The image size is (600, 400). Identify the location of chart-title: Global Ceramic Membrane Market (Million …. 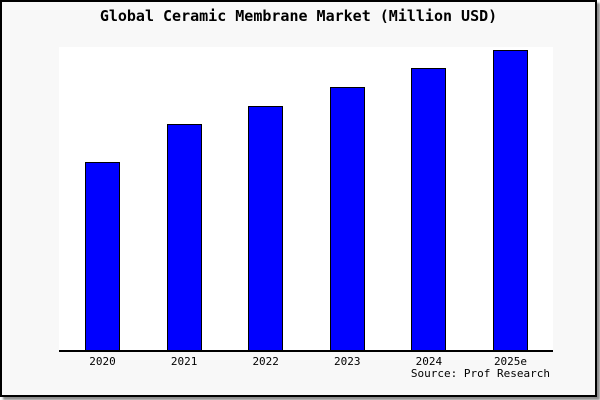
(298, 16).